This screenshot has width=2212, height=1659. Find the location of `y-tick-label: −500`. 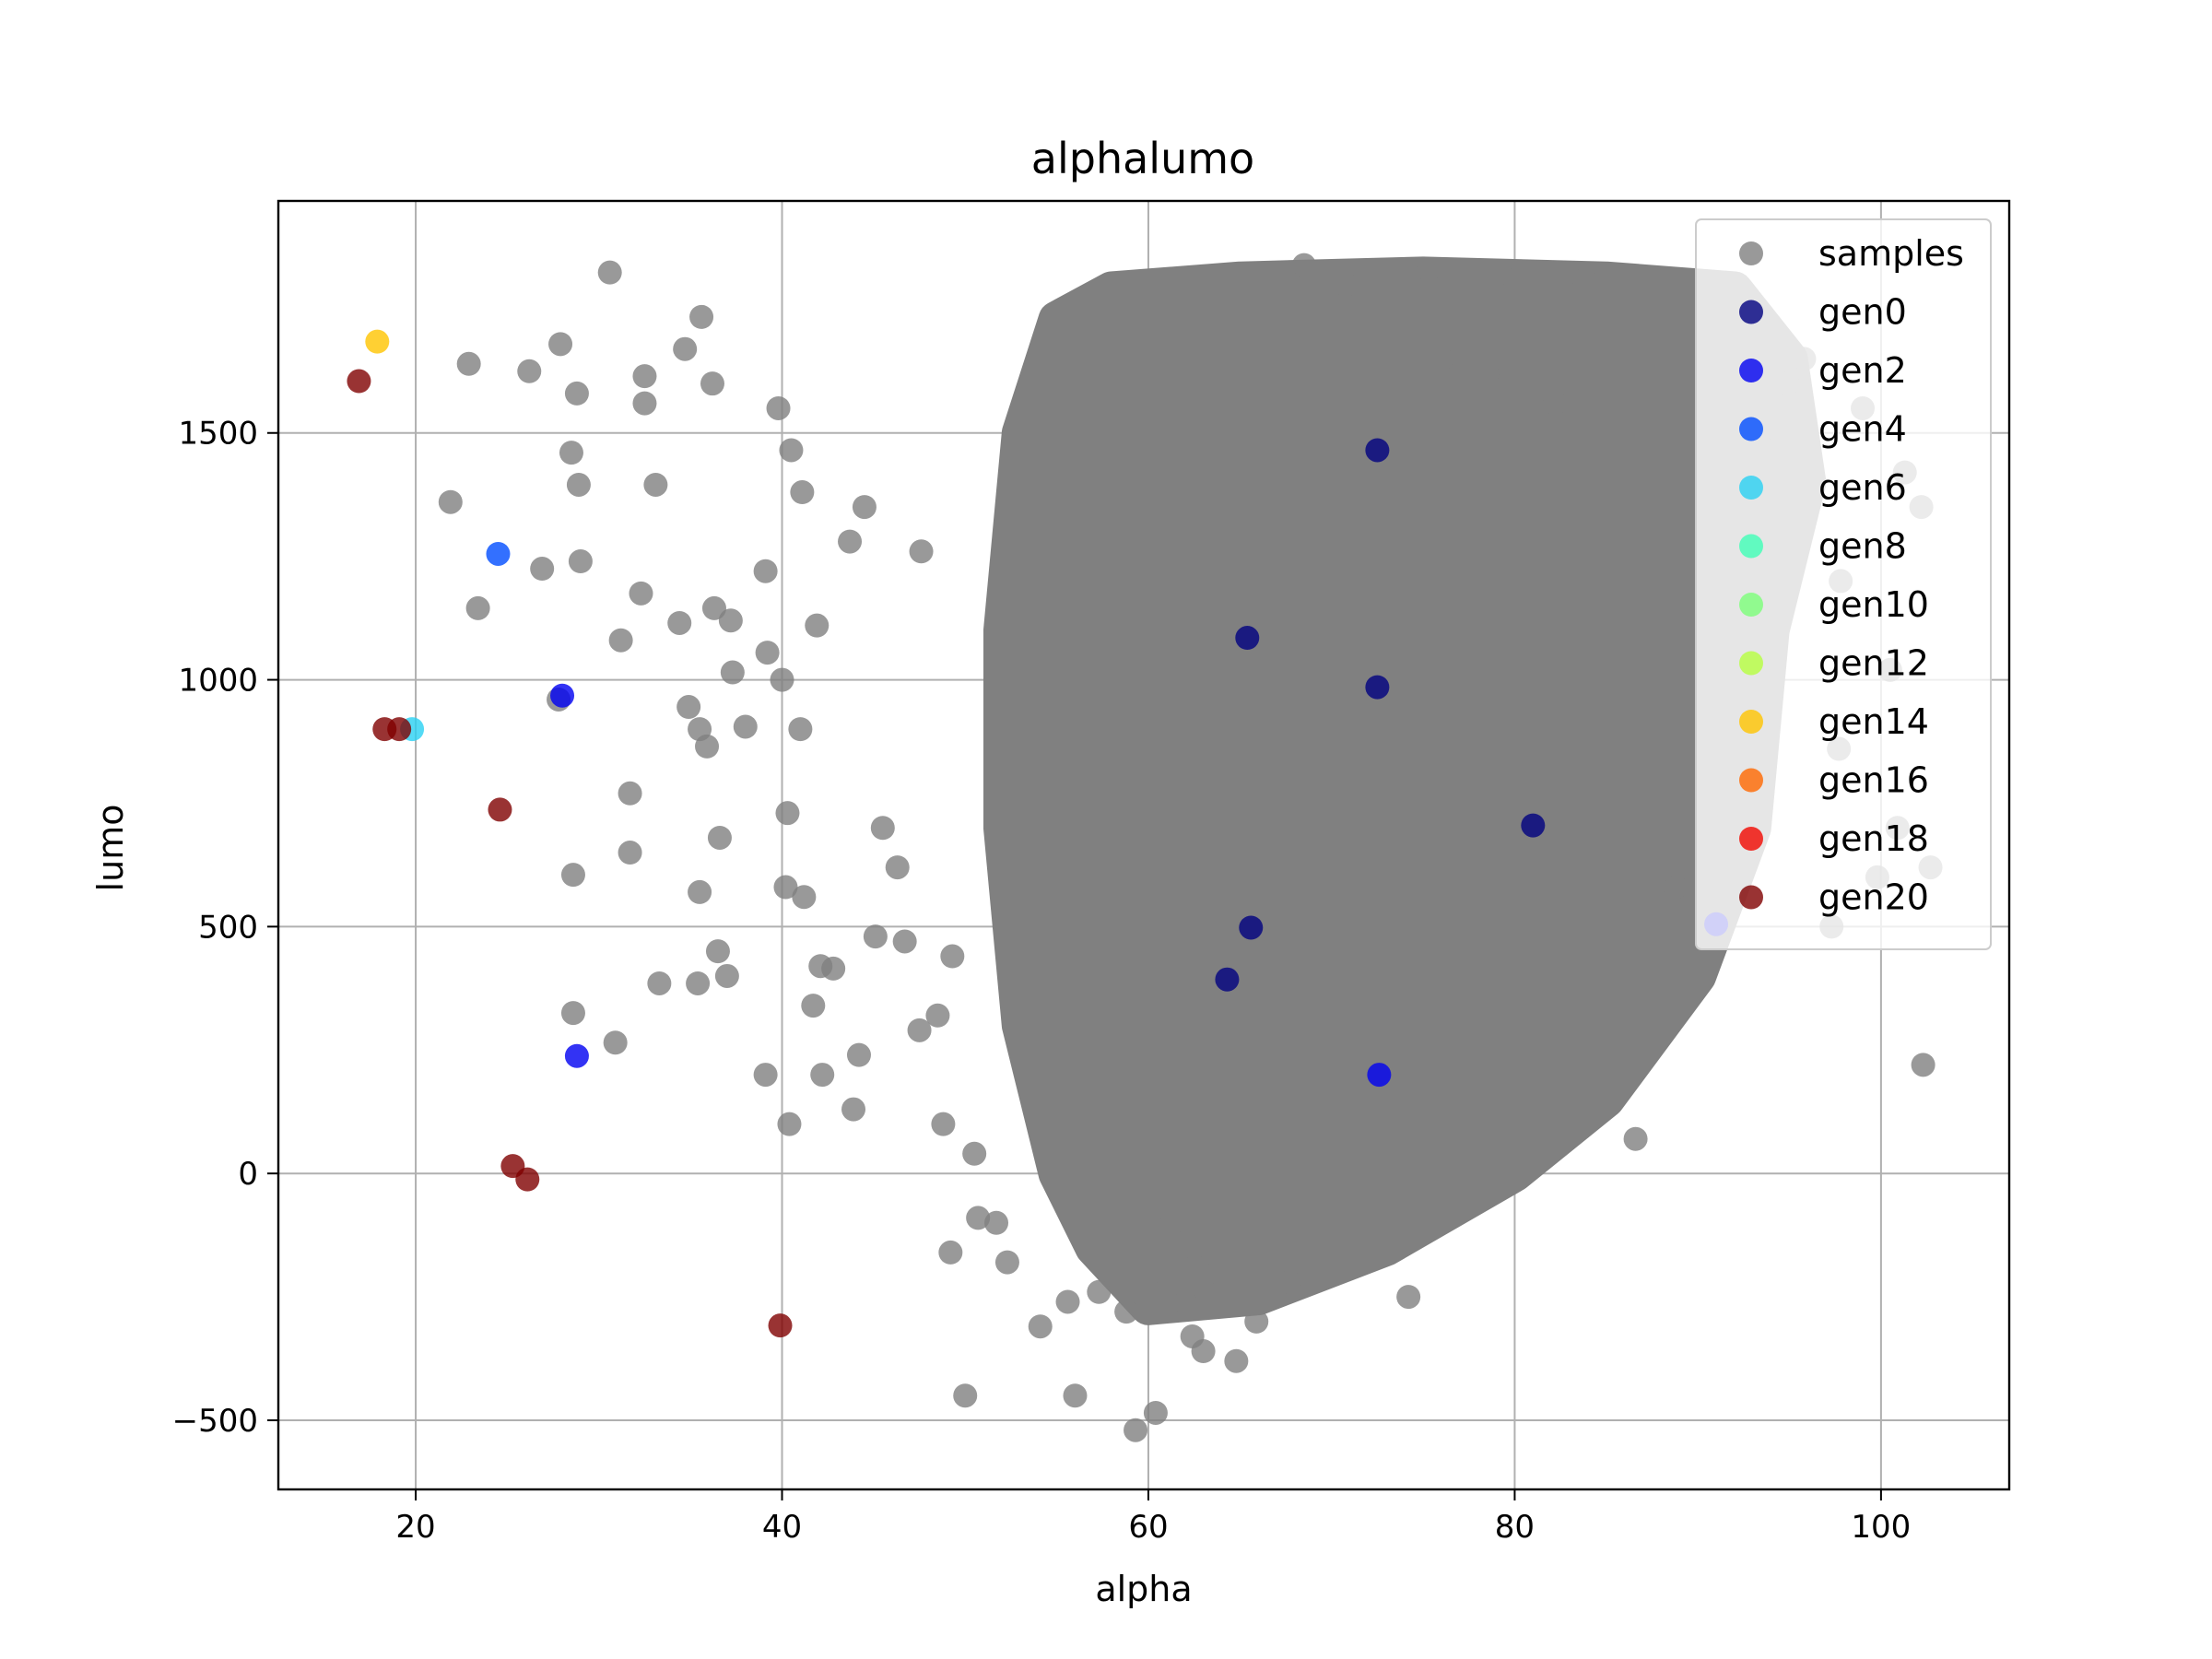

y-tick-label: −500 is located at coordinates (215, 1421).